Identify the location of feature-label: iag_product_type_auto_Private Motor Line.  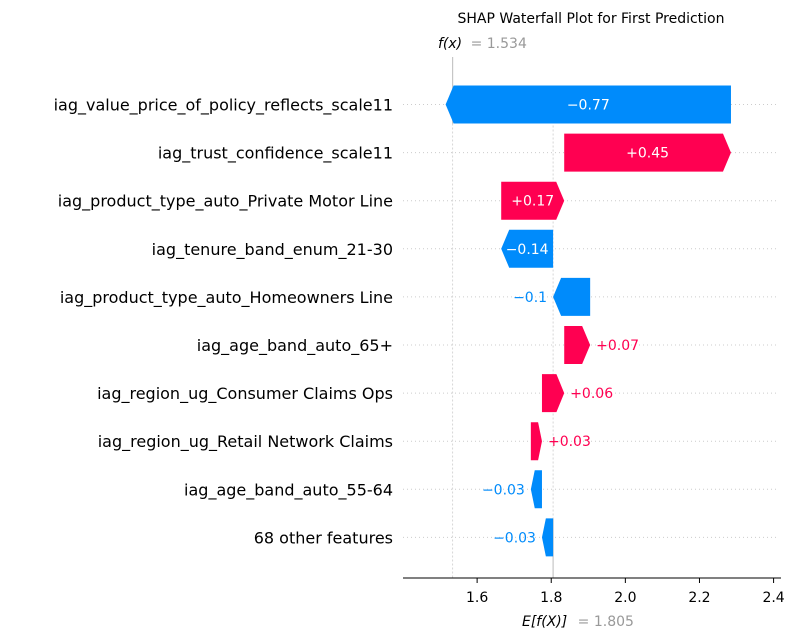
(225, 202).